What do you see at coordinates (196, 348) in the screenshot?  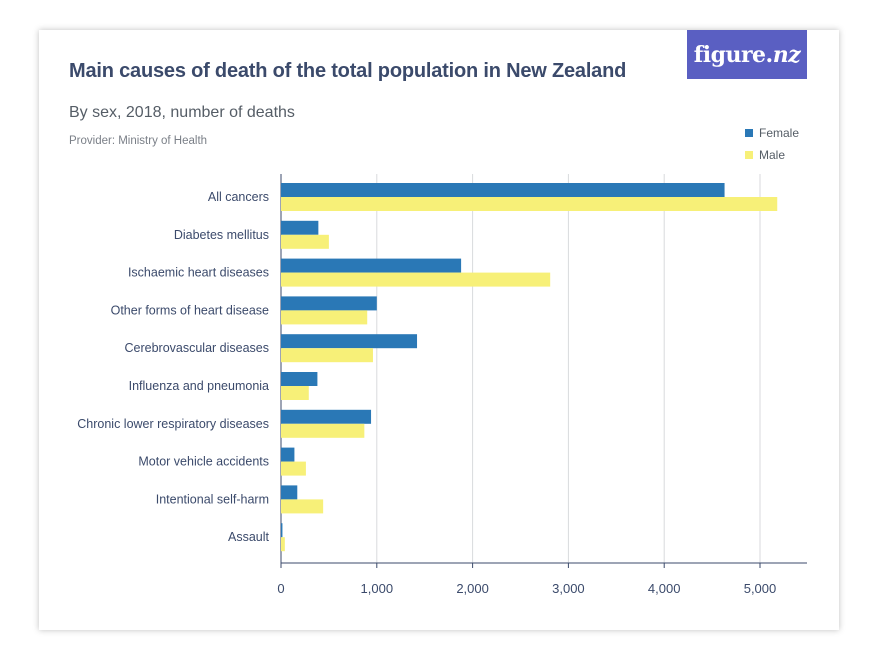 I see `category-label-4: Cerebrovascular diseases` at bounding box center [196, 348].